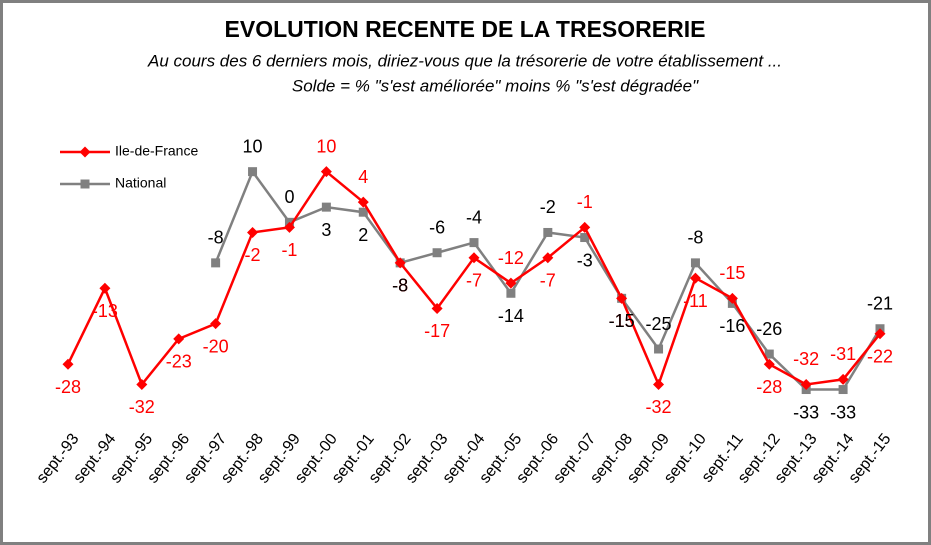  Describe the element at coordinates (732, 326) in the screenshot. I see `data-label: -16` at that location.